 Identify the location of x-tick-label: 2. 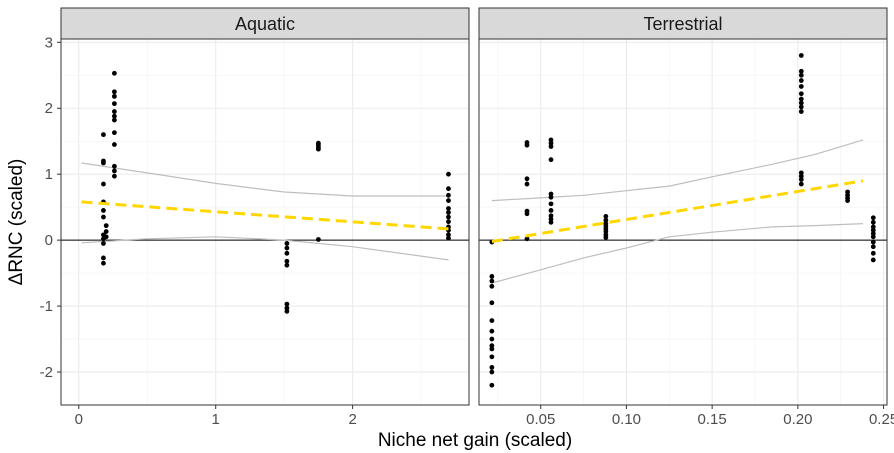
(352, 419).